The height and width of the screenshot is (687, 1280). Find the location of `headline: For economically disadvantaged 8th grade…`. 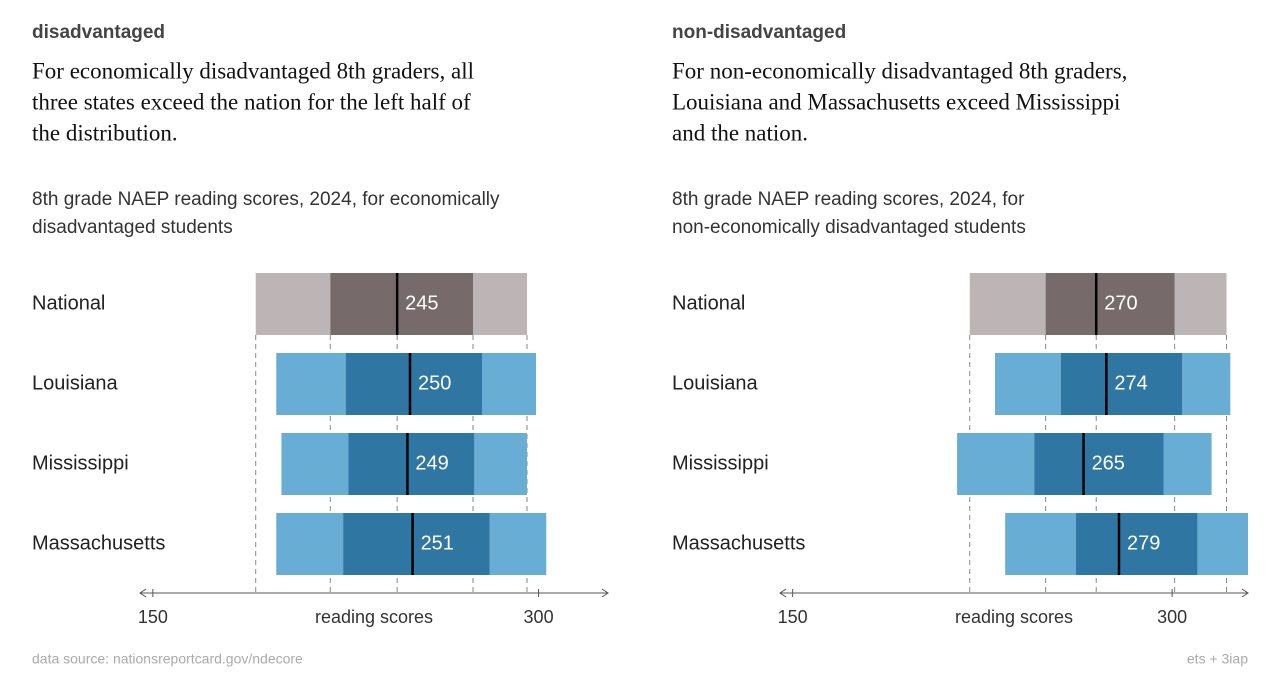

headline: For economically disadvantaged 8th grade… is located at coordinates (253, 70).